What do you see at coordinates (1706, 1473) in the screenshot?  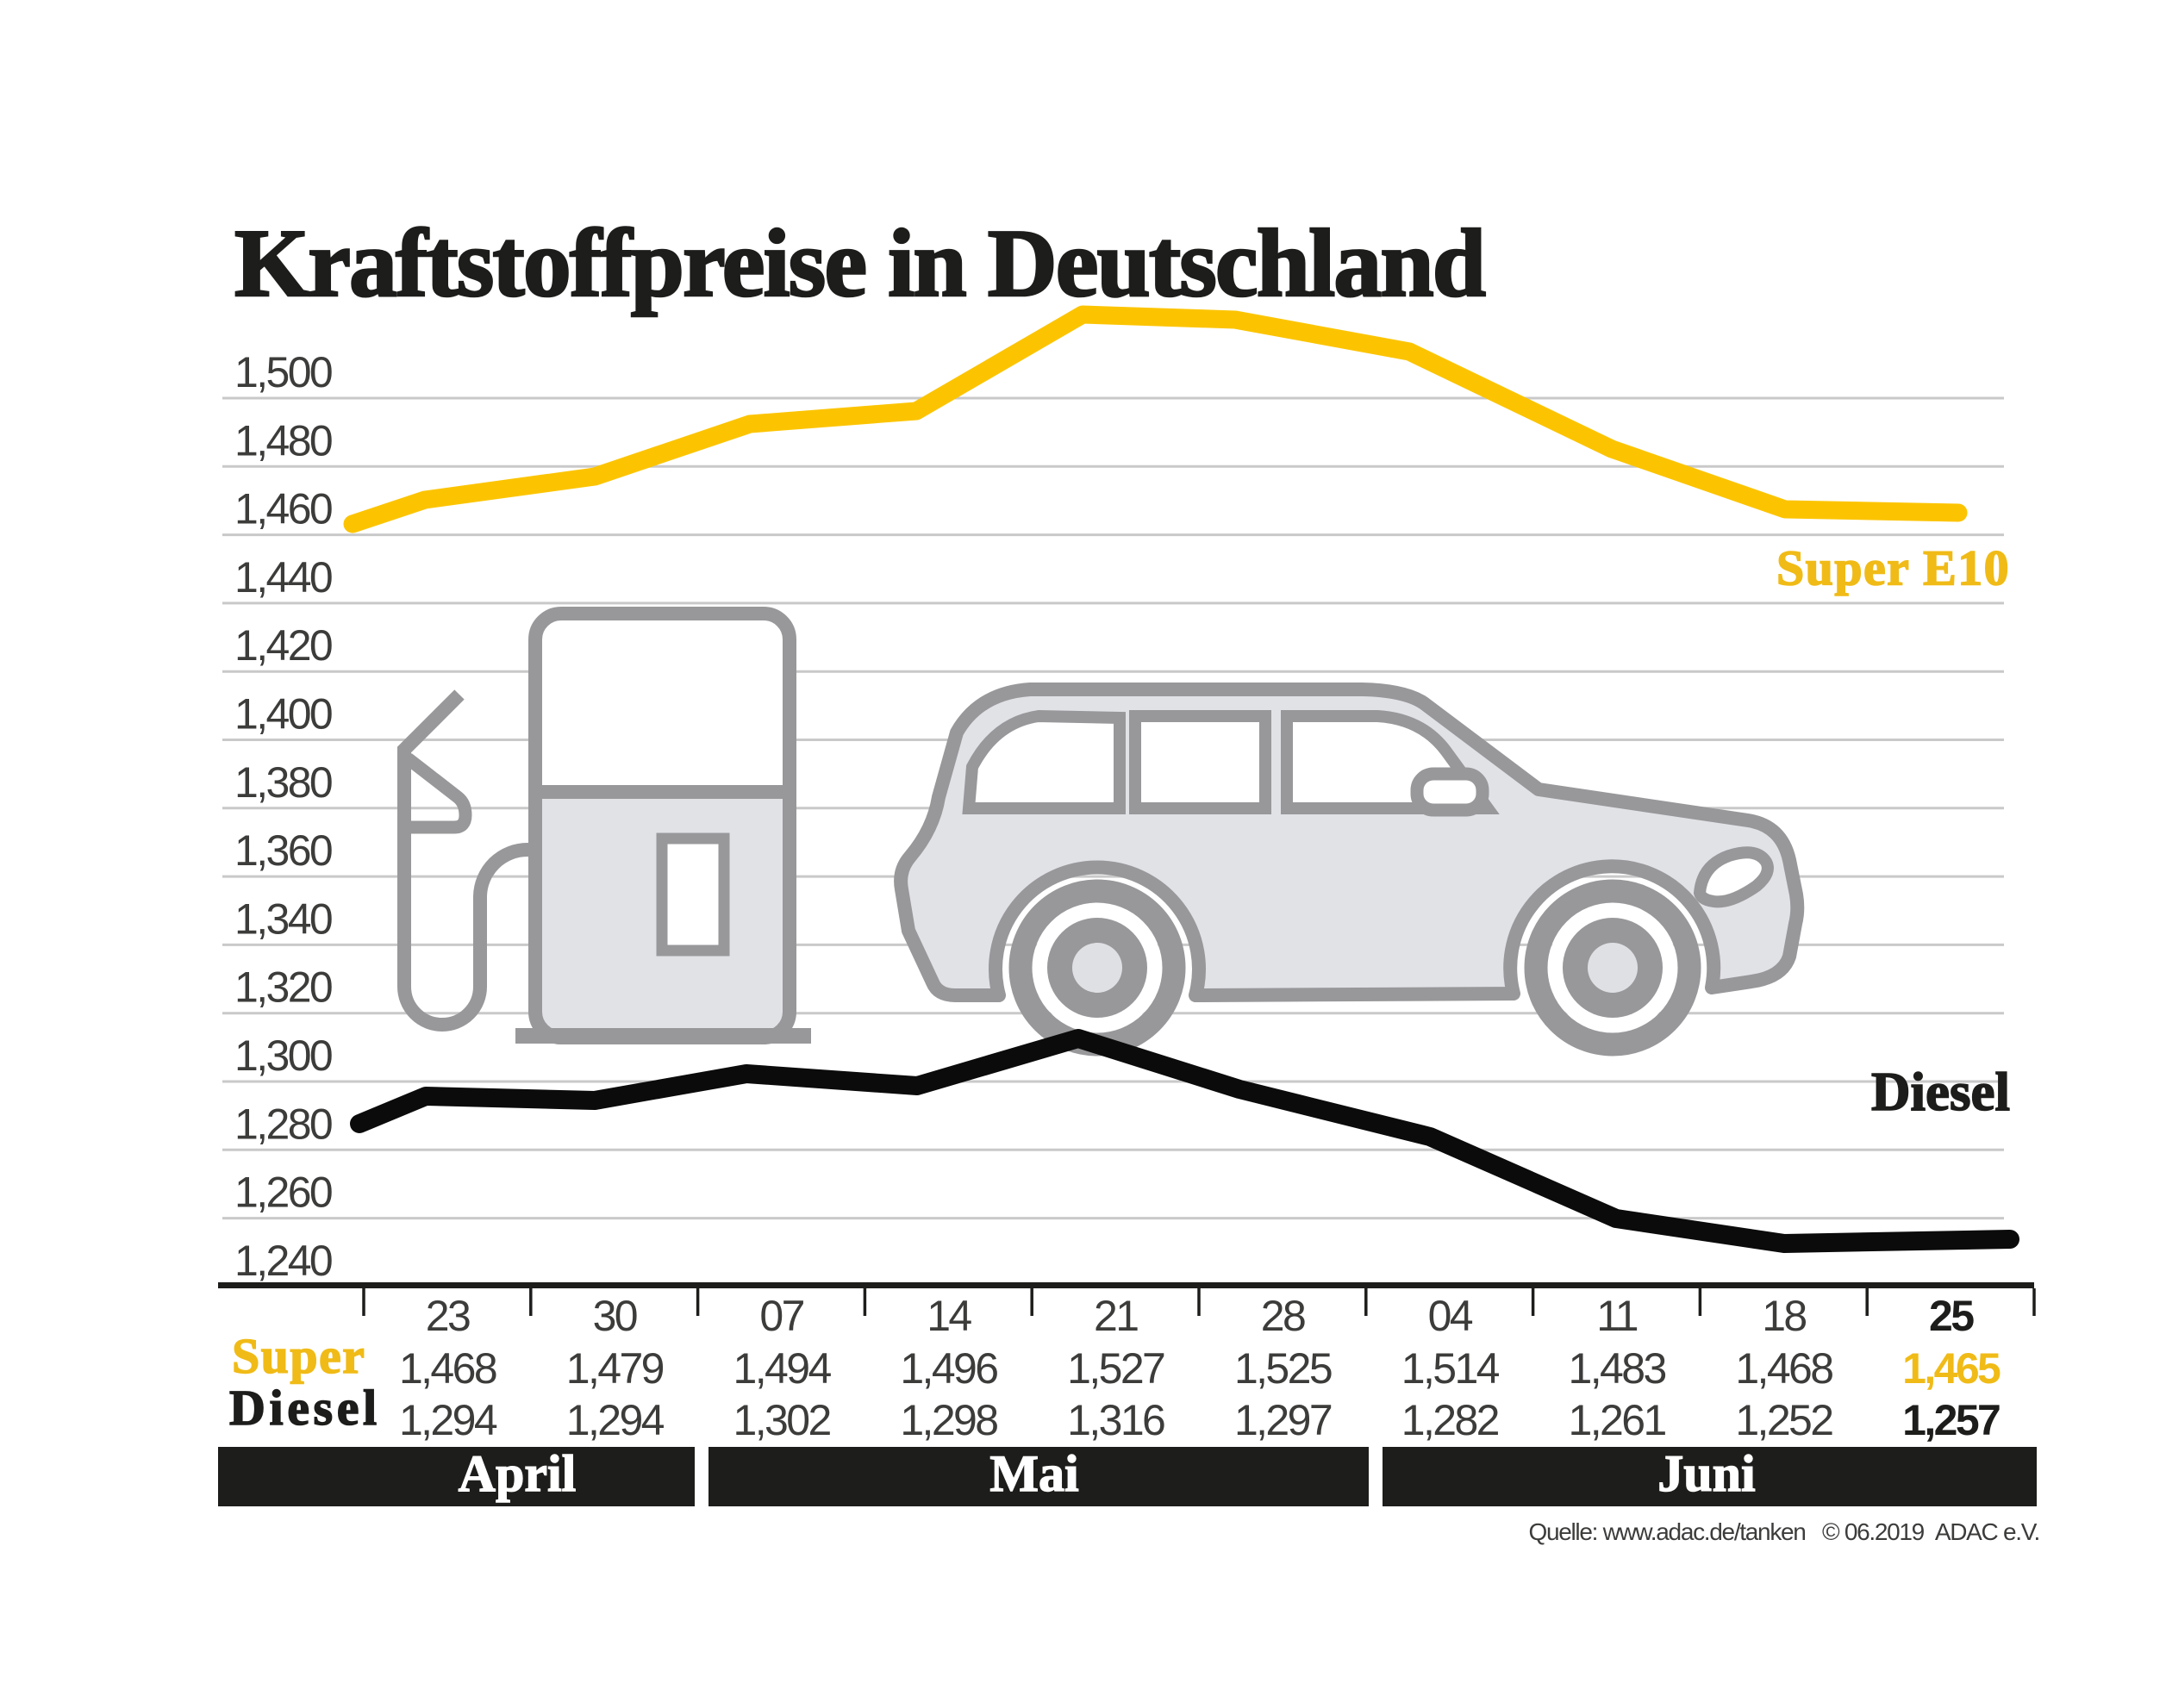 I see `svg-text: Juni` at bounding box center [1706, 1473].